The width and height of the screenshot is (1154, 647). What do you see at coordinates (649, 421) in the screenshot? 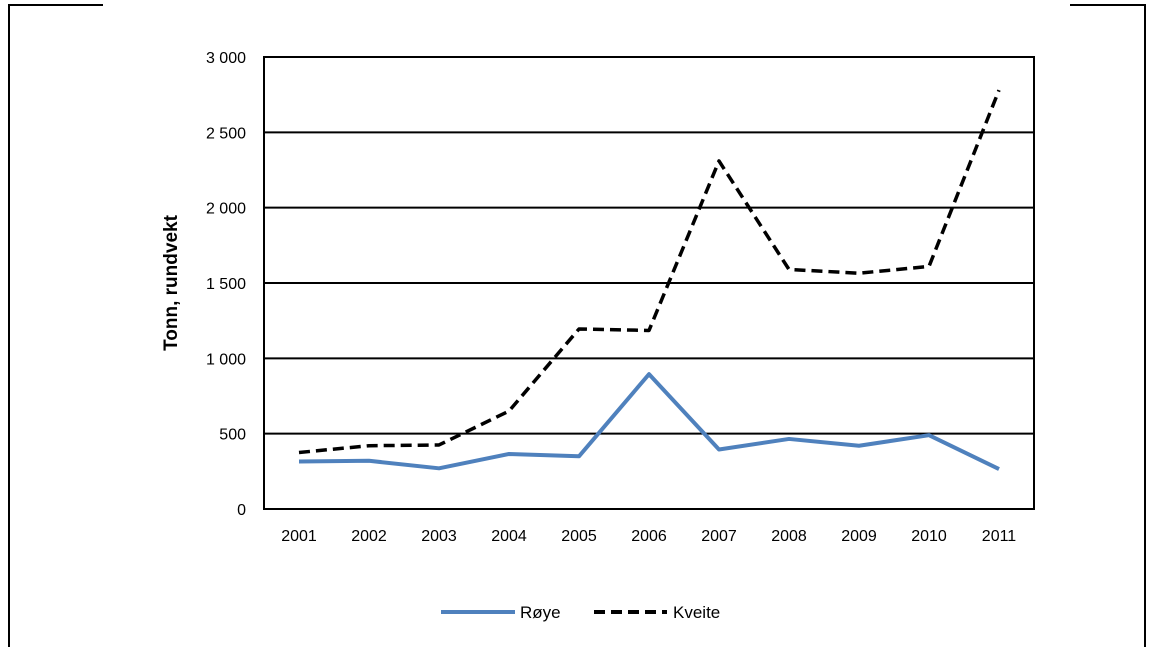
I see `series-line-roye` at bounding box center [649, 421].